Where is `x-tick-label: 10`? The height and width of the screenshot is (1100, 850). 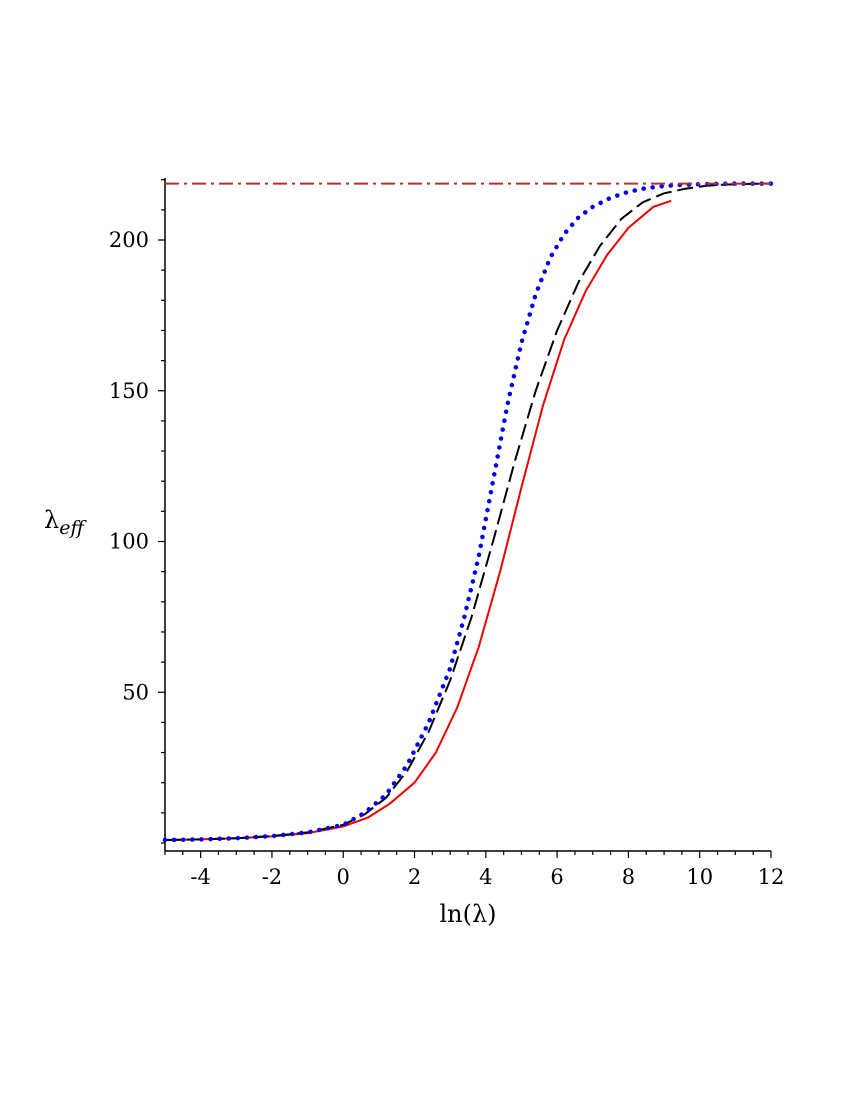 x-tick-label: 10 is located at coordinates (699, 877).